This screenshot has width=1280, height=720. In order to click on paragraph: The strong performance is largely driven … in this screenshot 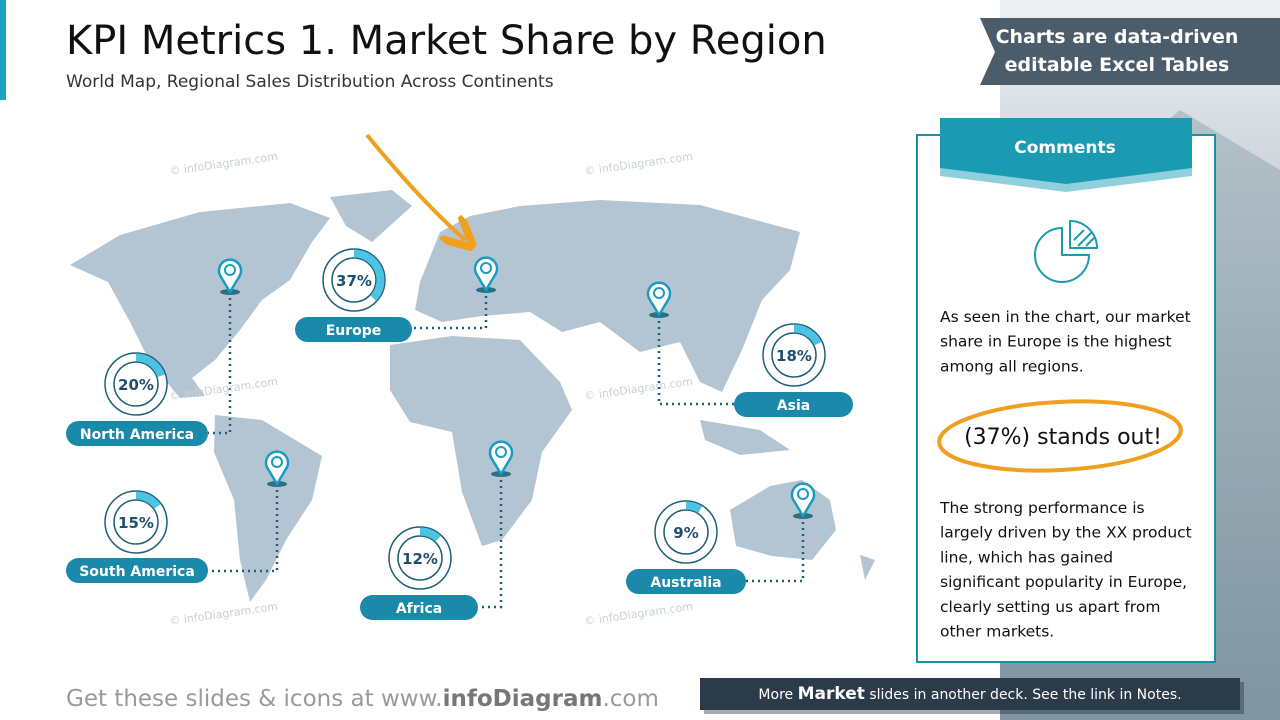, I will do `click(1065, 570)`.